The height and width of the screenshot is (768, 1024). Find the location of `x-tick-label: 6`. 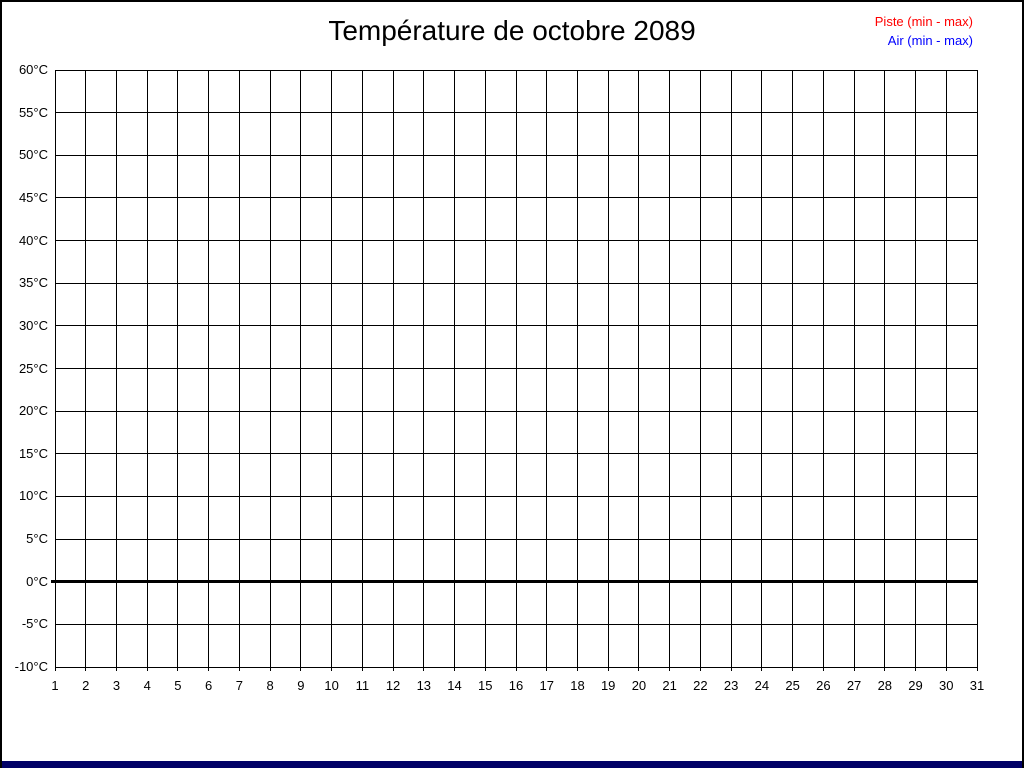

x-tick-label: 6 is located at coordinates (209, 685).